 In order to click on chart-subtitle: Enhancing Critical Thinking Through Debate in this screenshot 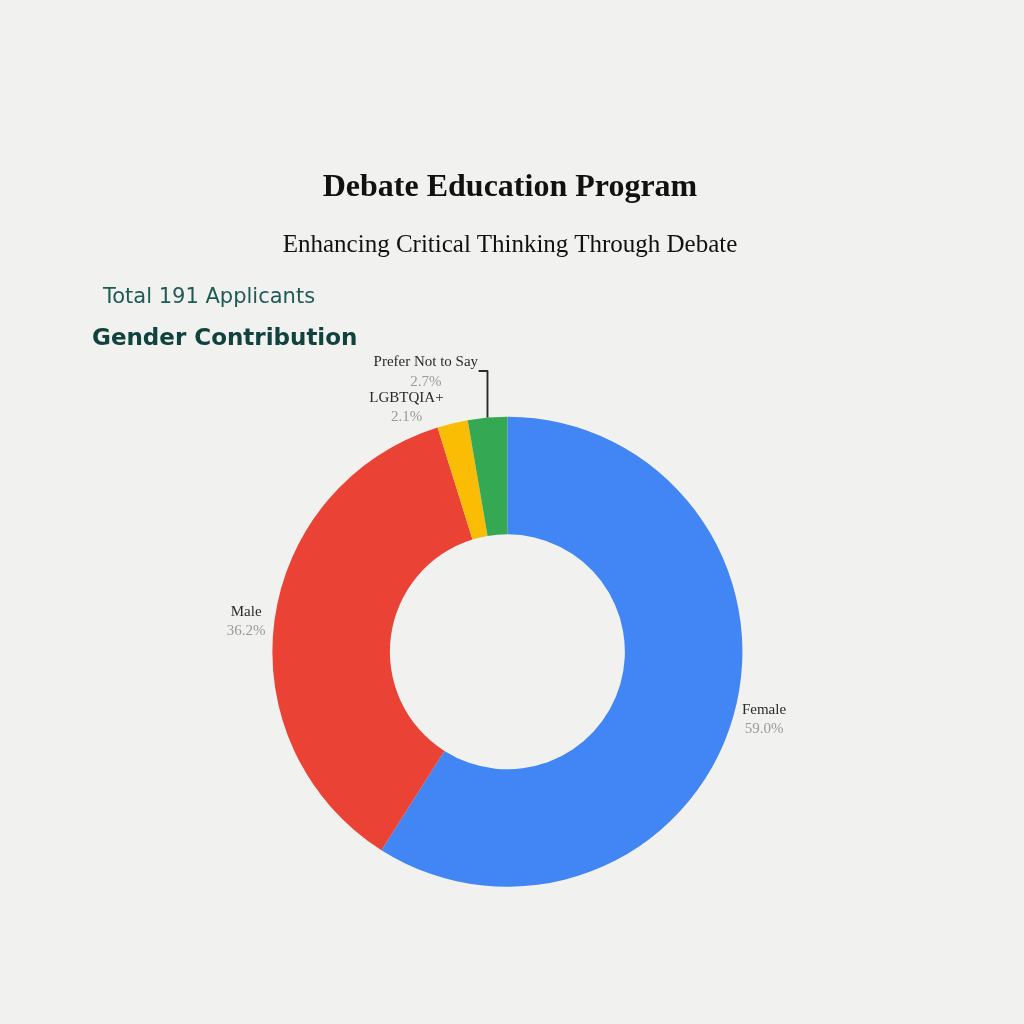, I will do `click(510, 243)`.